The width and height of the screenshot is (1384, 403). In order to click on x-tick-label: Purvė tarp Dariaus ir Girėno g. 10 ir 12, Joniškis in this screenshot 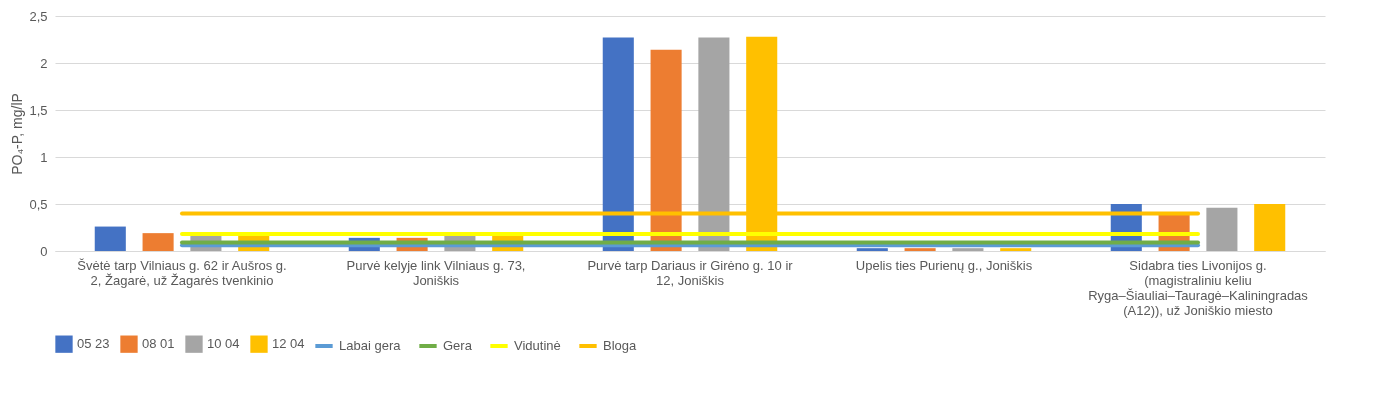, I will do `click(690, 272)`.